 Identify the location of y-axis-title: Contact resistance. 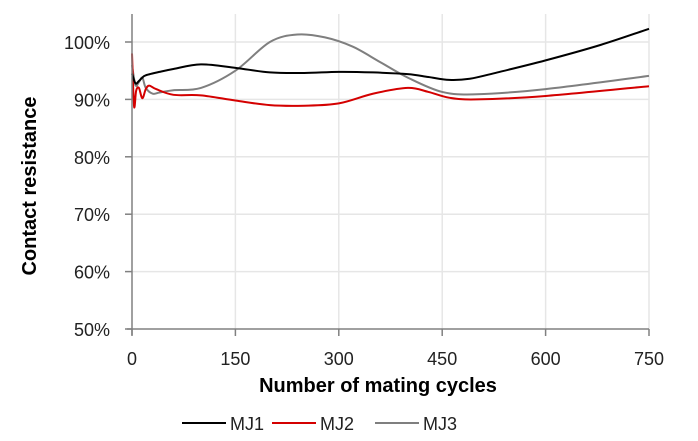
(30, 186).